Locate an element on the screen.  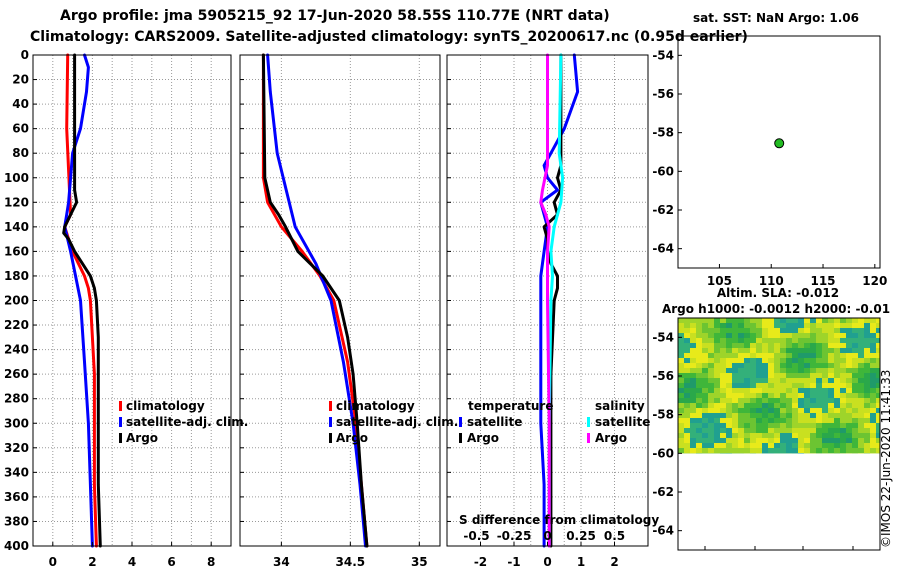
series-line-argo is located at coordinates (315, 300).